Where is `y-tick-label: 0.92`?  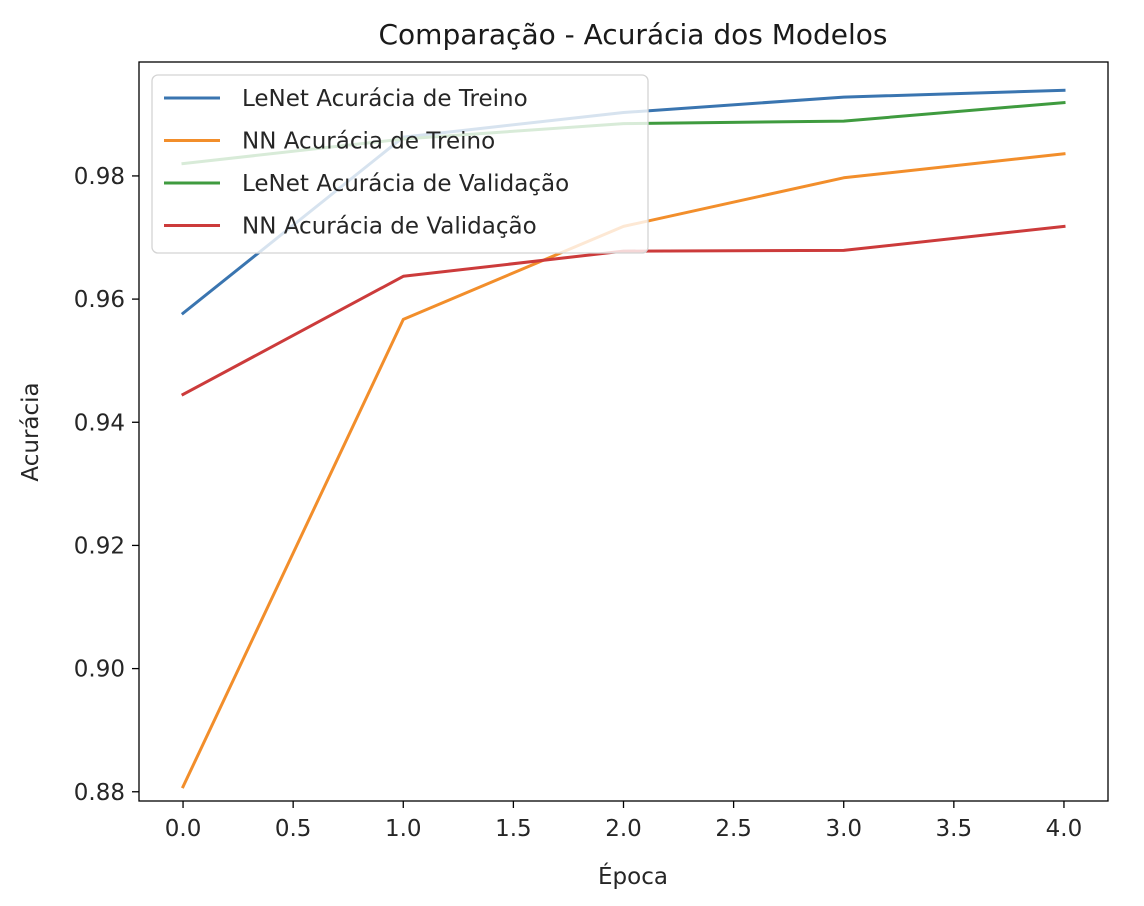
y-tick-label: 0.92 is located at coordinates (99, 546).